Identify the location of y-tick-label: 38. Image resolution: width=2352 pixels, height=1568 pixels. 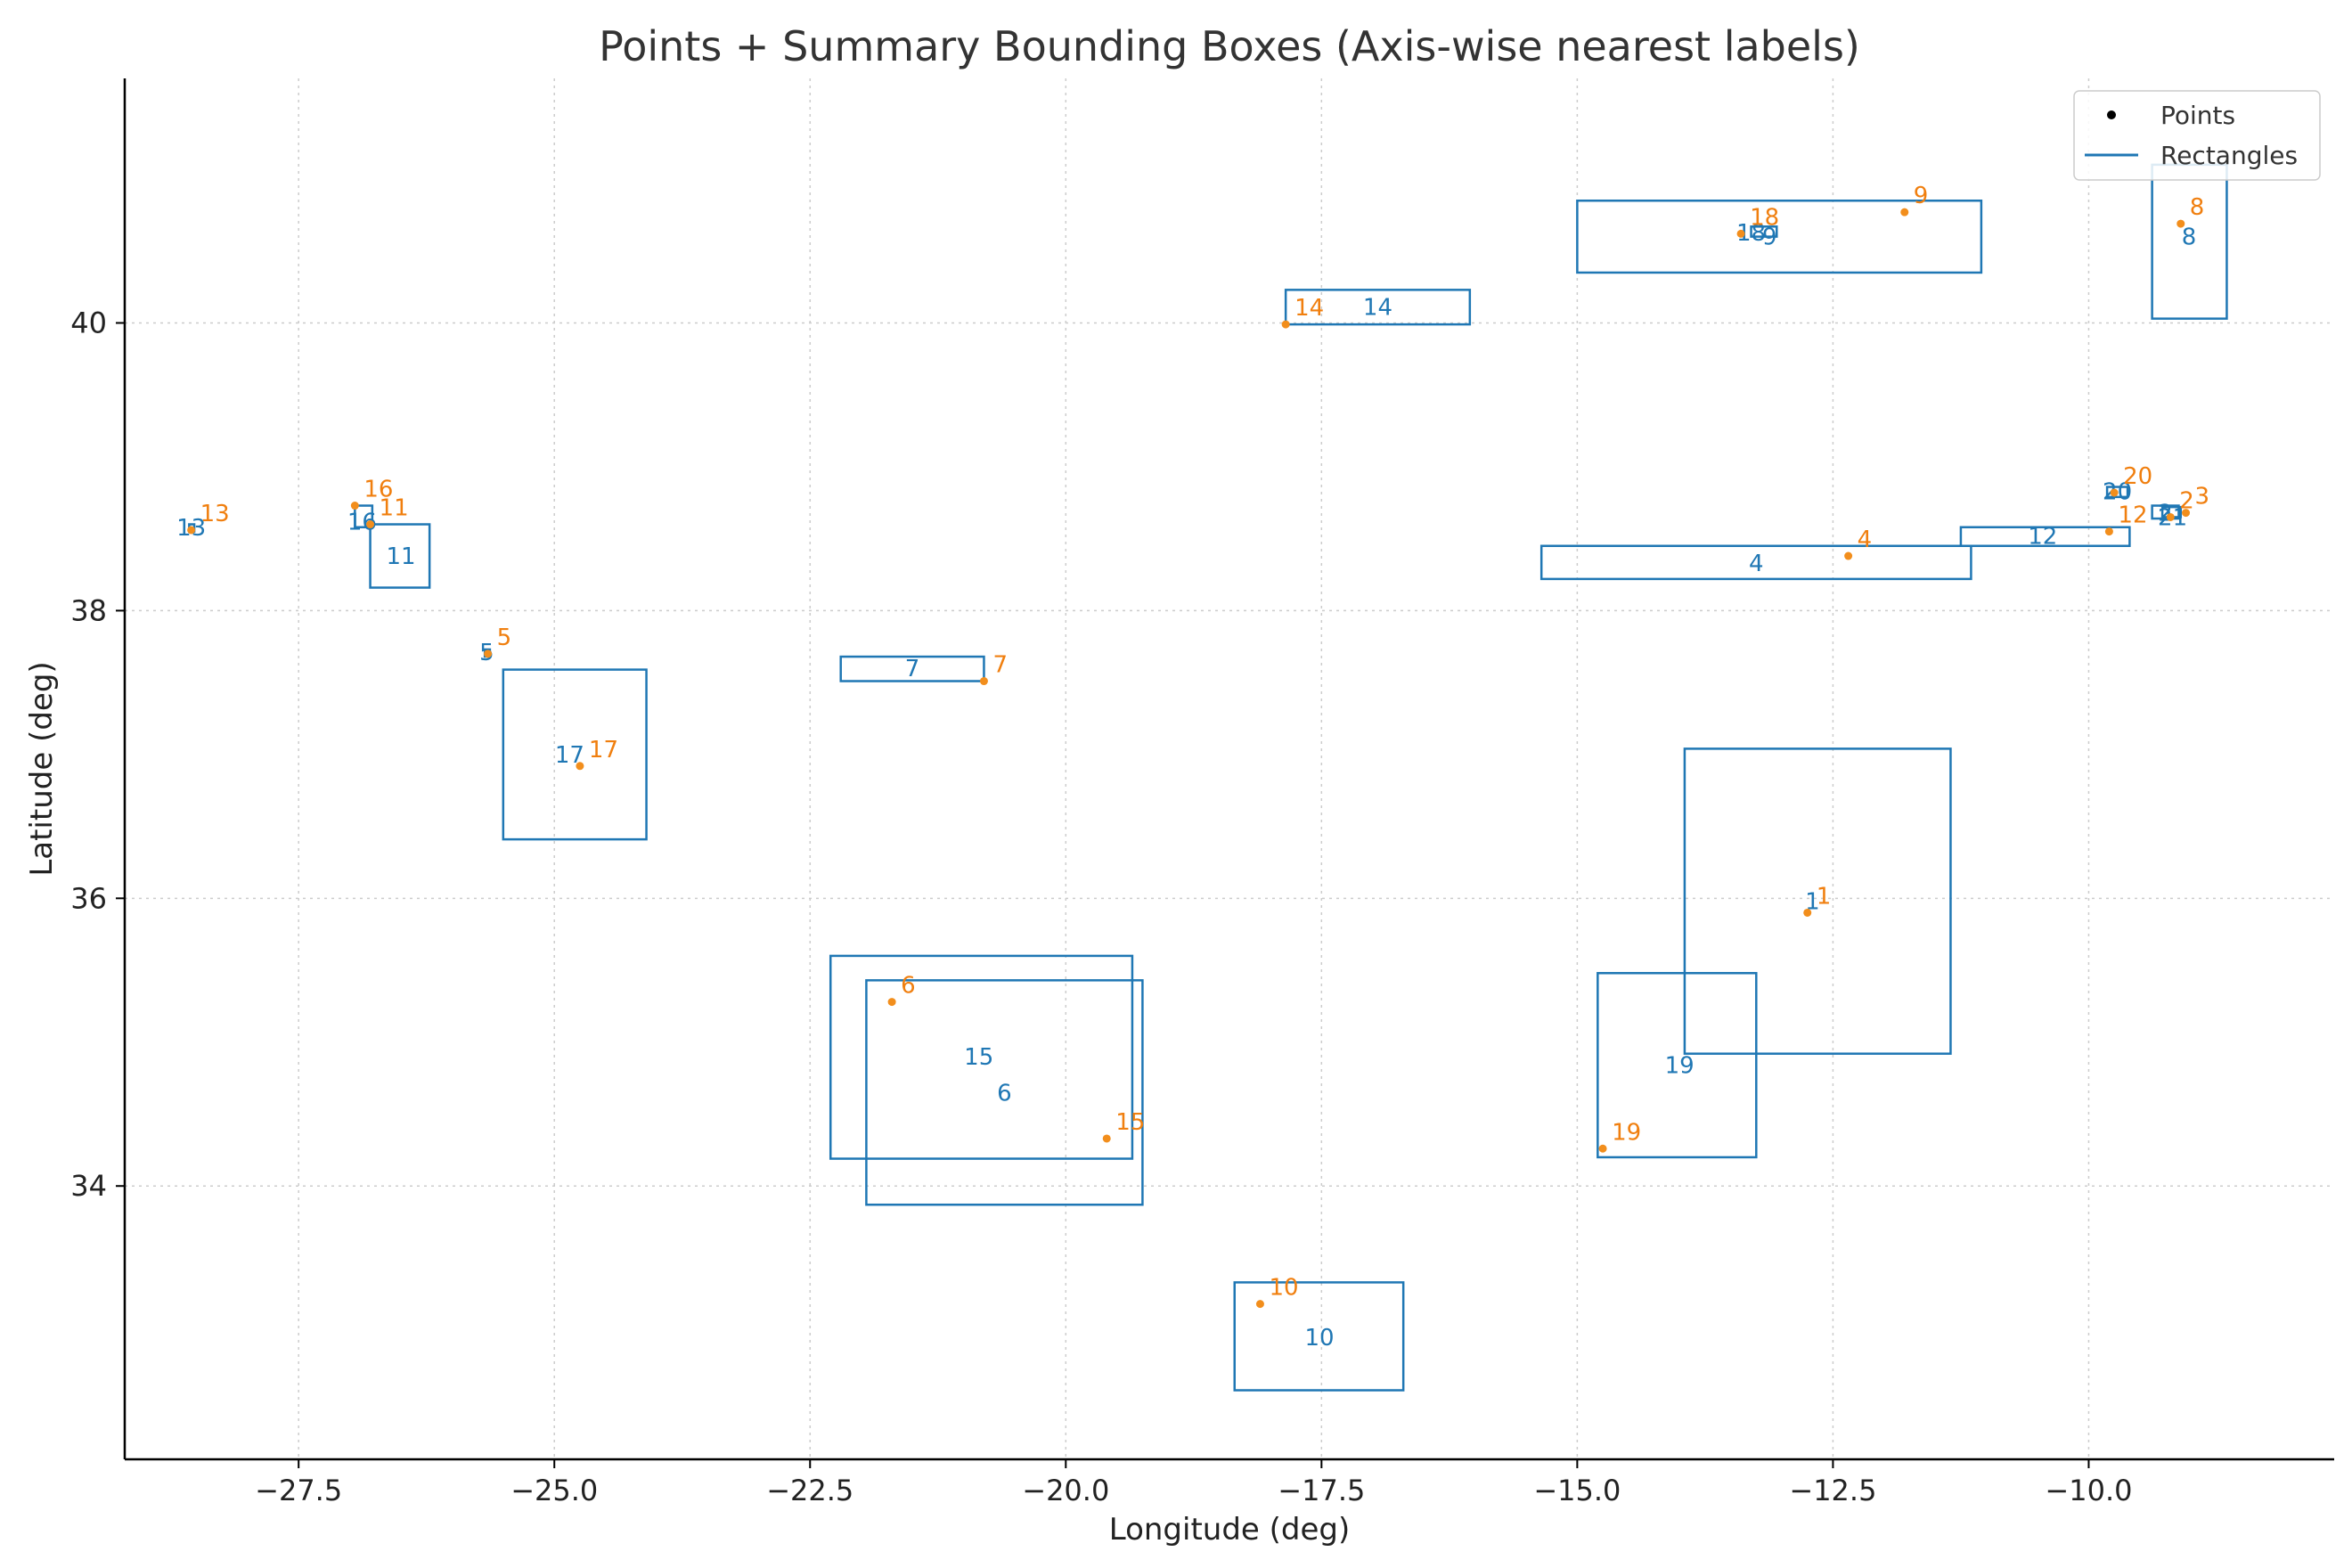
(88, 610).